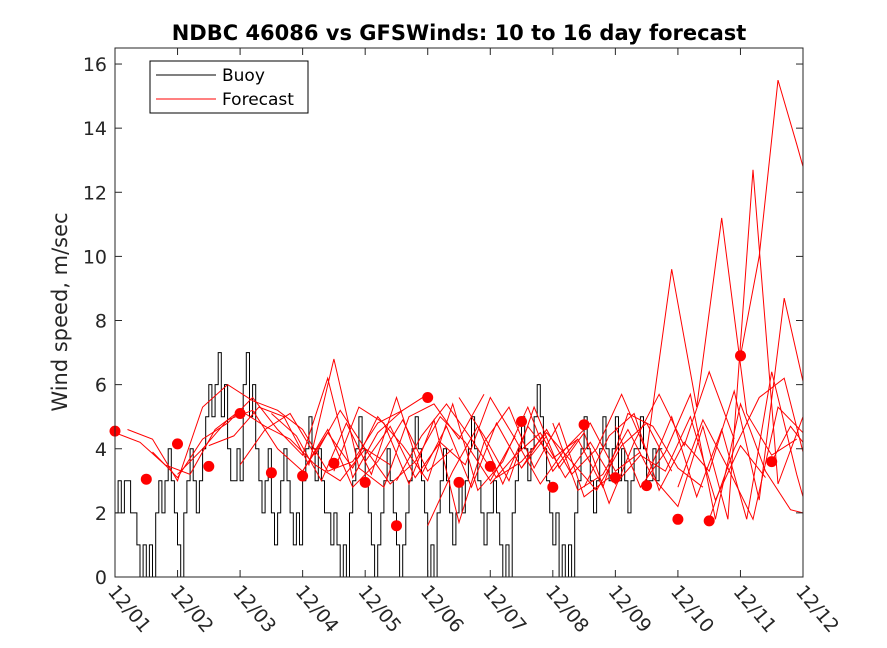 The width and height of the screenshot is (887, 648). What do you see at coordinates (692, 609) in the screenshot?
I see `x-tick-label: 12/10` at bounding box center [692, 609].